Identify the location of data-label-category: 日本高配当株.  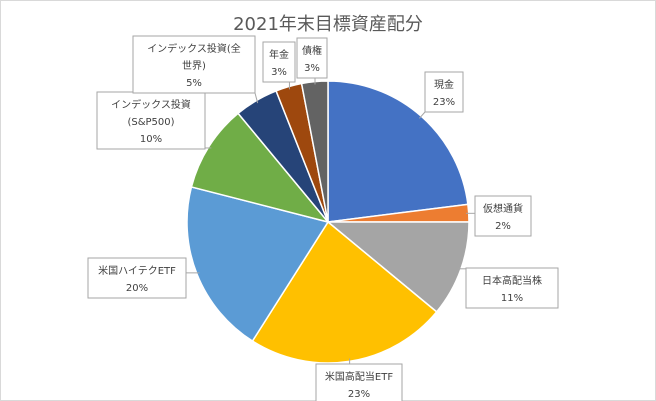
(512, 280).